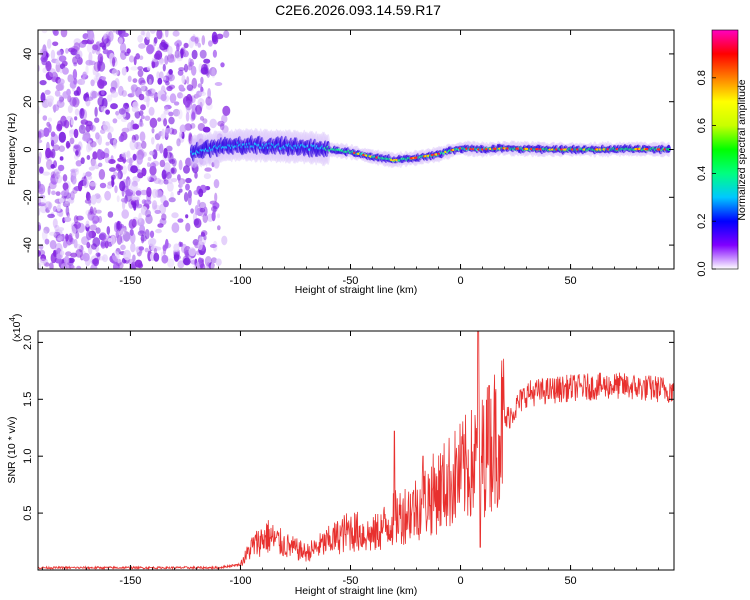 Image resolution: width=750 pixels, height=600 pixels. What do you see at coordinates (130, 281) in the screenshot?
I see `x-tick-label: -150` at bounding box center [130, 281].